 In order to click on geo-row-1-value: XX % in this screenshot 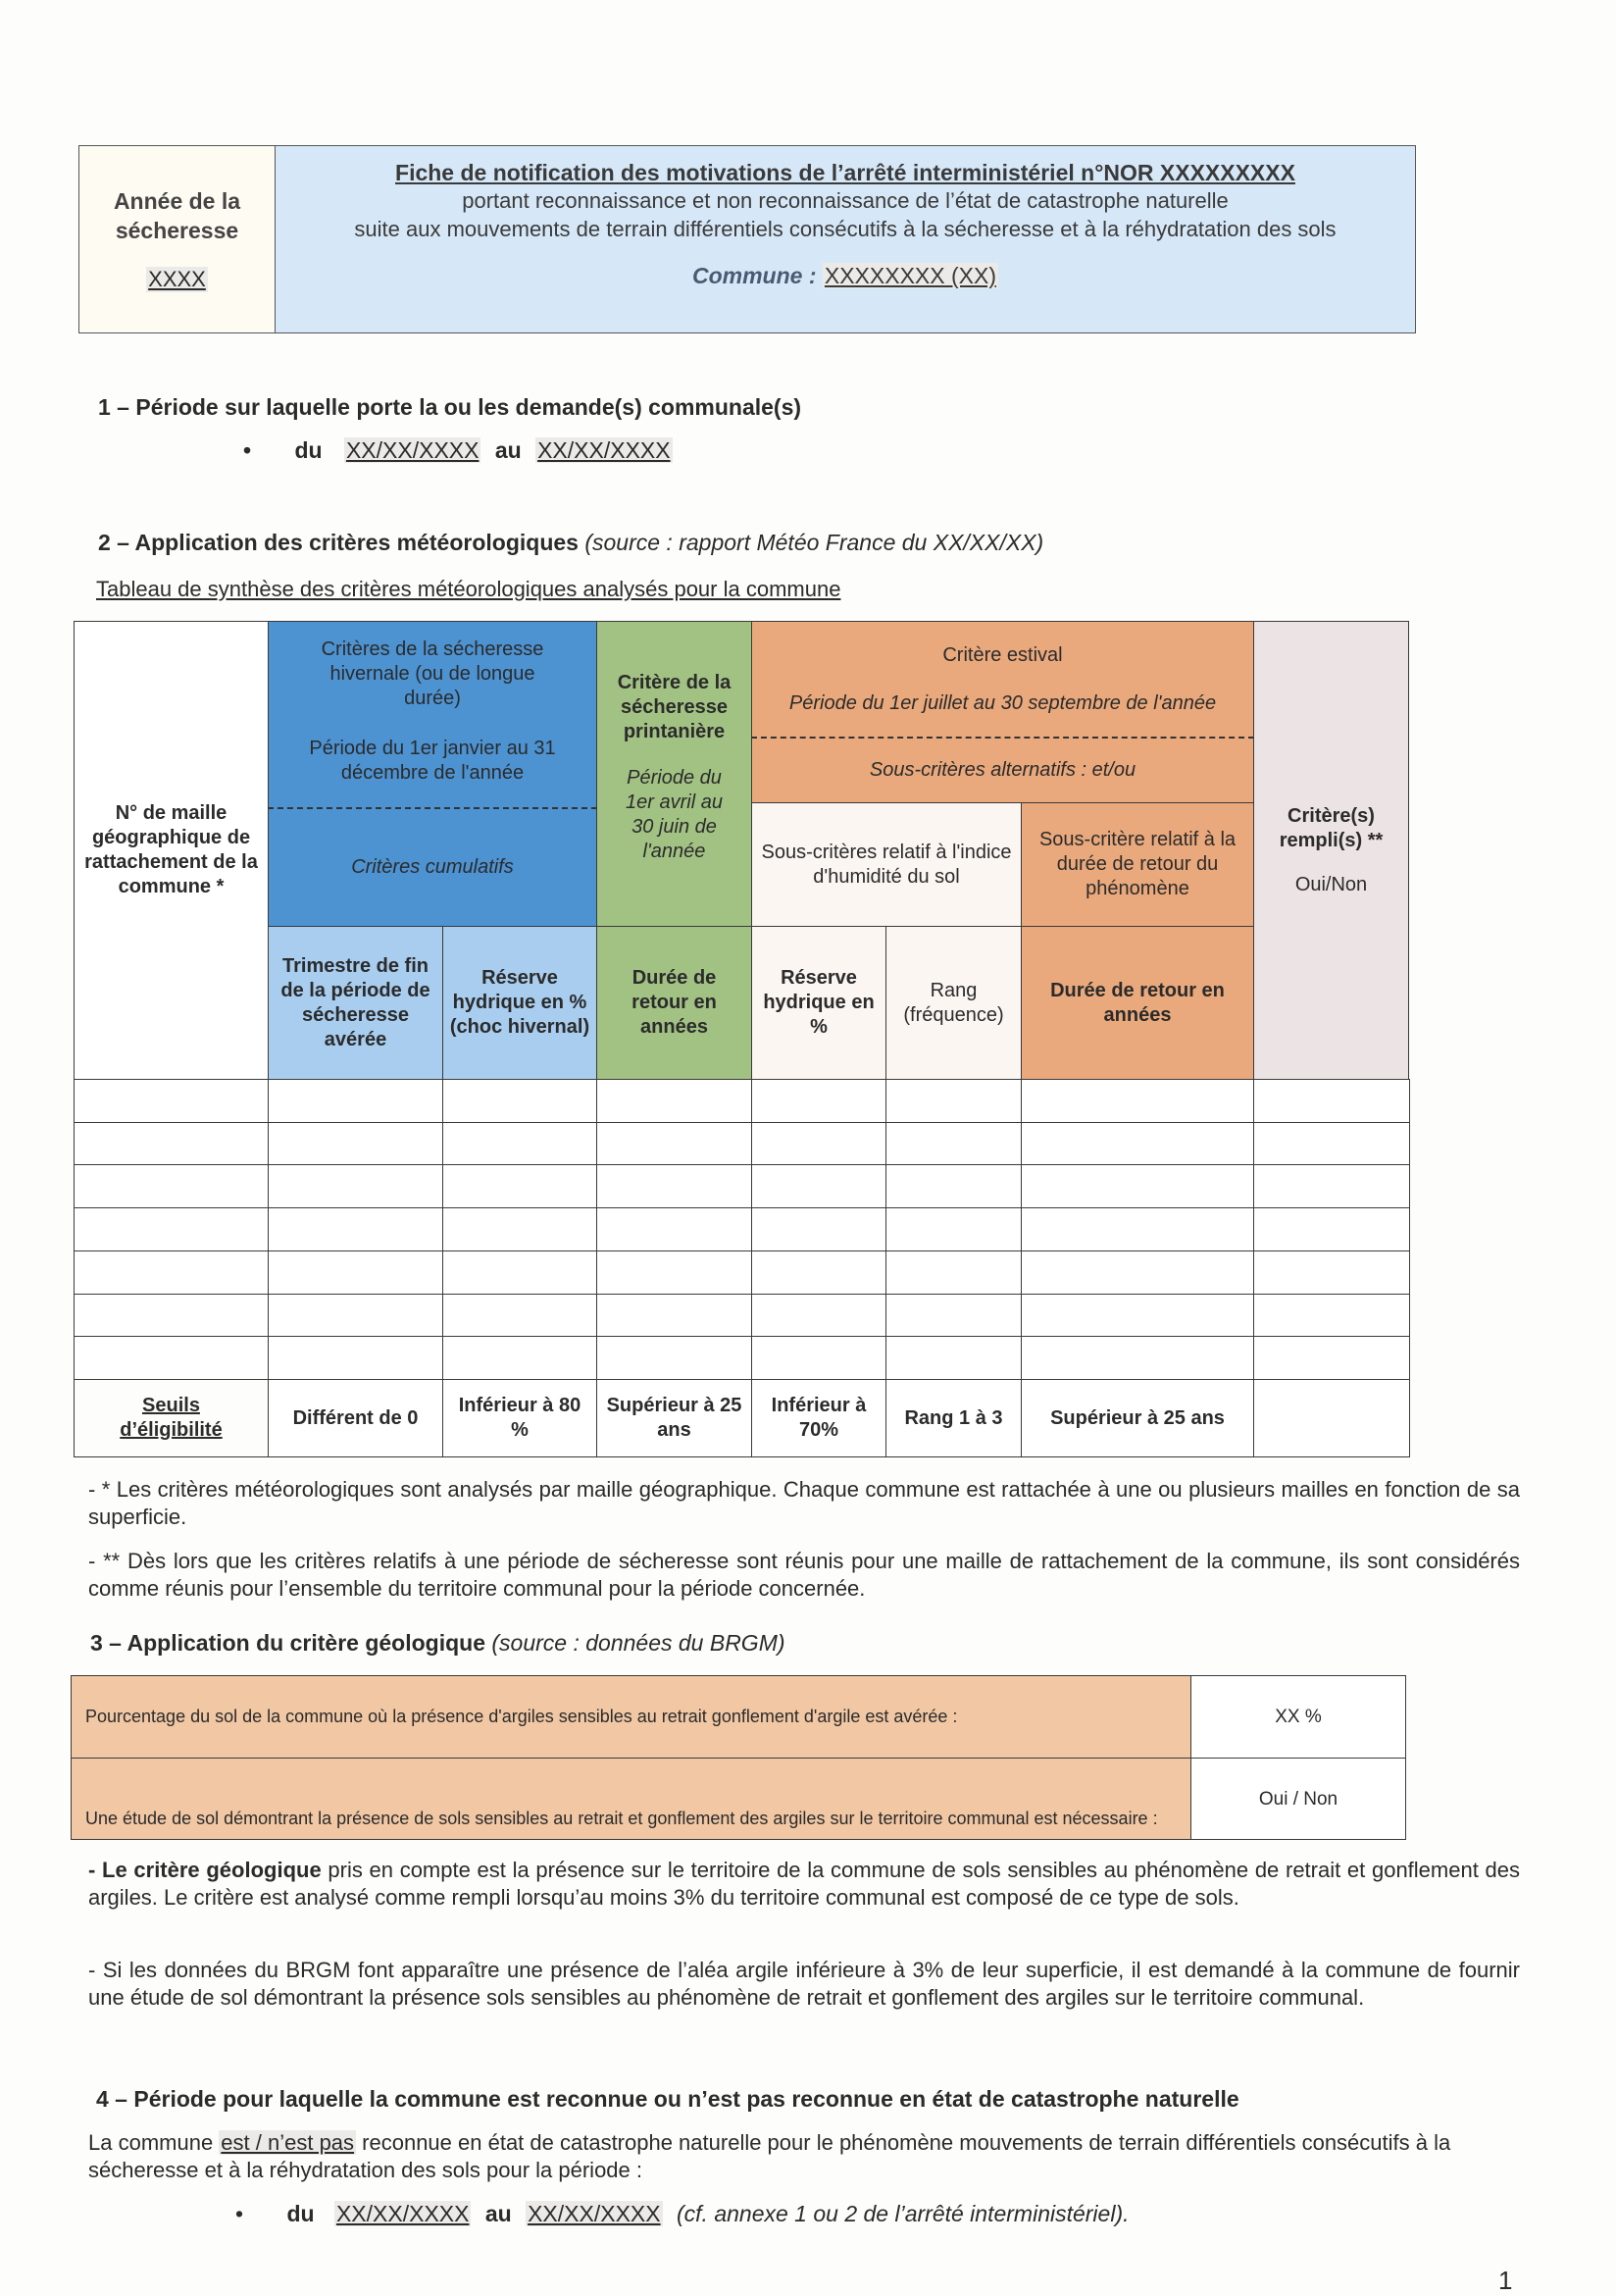, I will do `click(1298, 1717)`.